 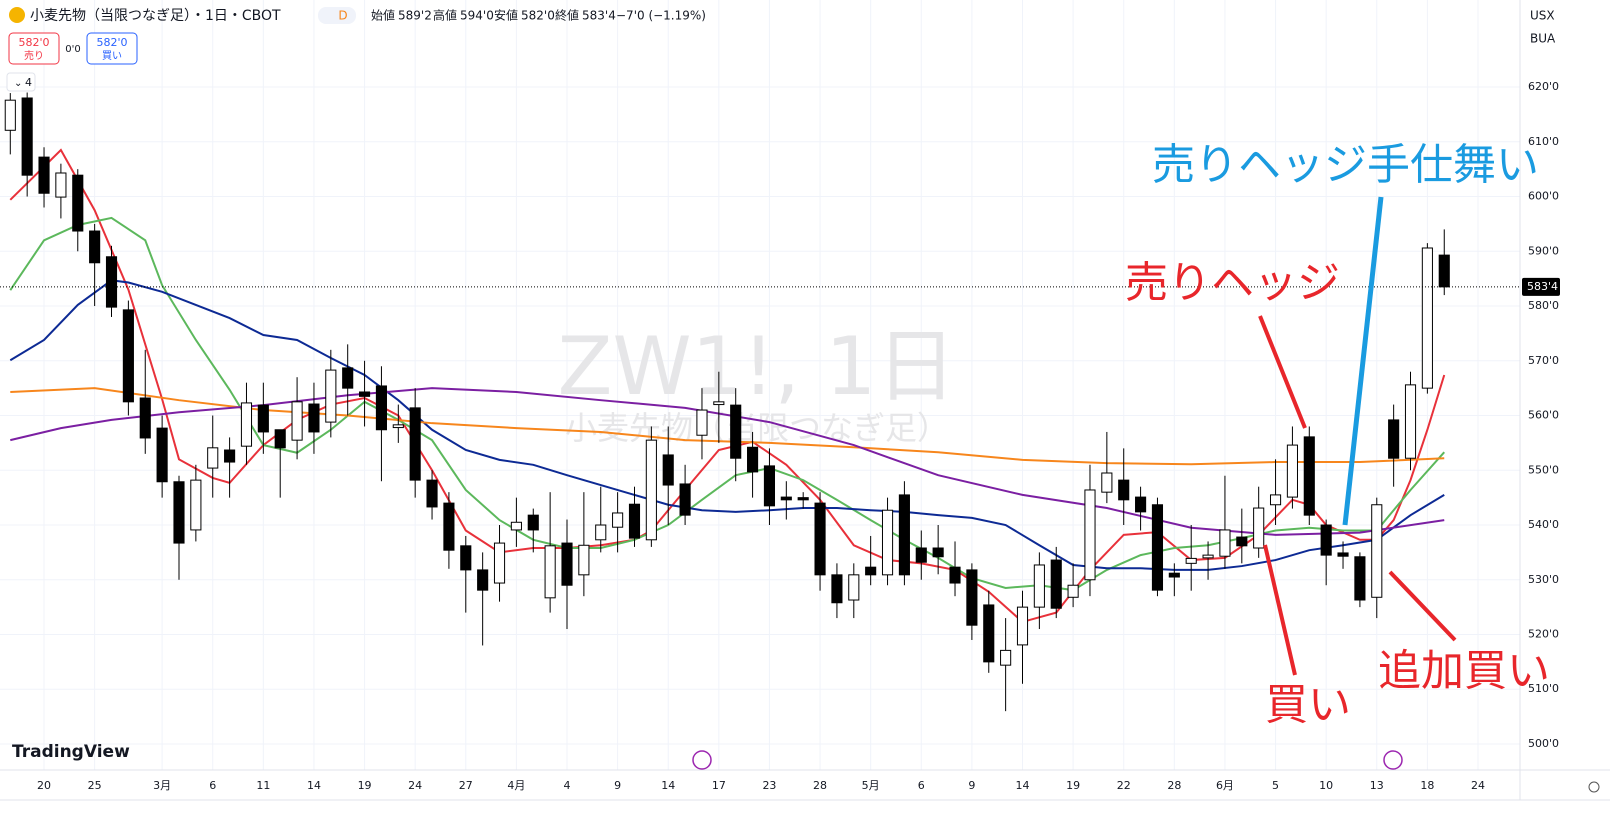 What do you see at coordinates (1232, 284) in the screenshot?
I see `annotation: 売りヘッジ` at bounding box center [1232, 284].